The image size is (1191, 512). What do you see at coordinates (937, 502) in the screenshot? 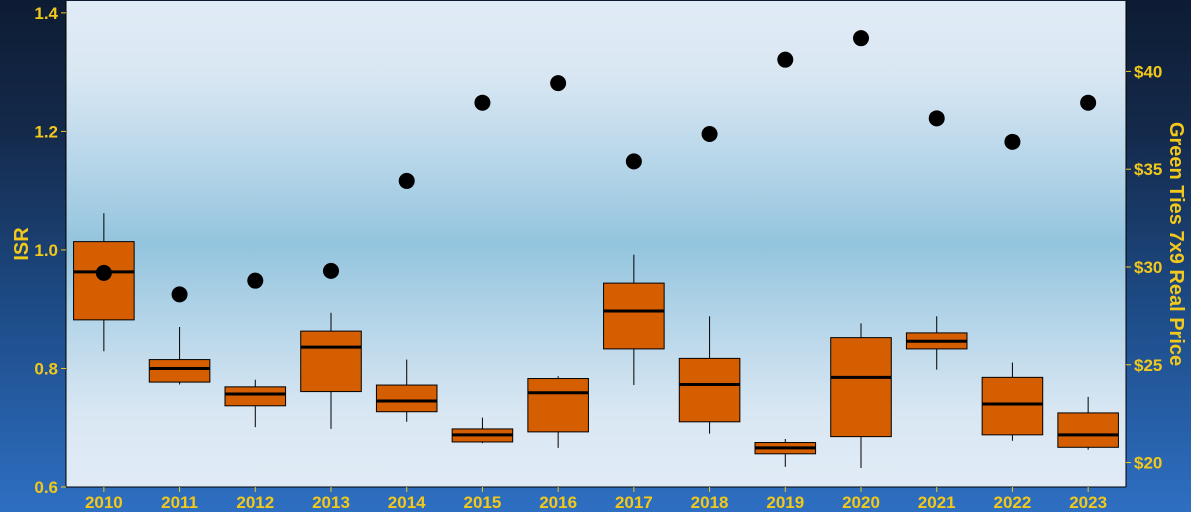
I see `x-tick-label: 2021` at bounding box center [937, 502].